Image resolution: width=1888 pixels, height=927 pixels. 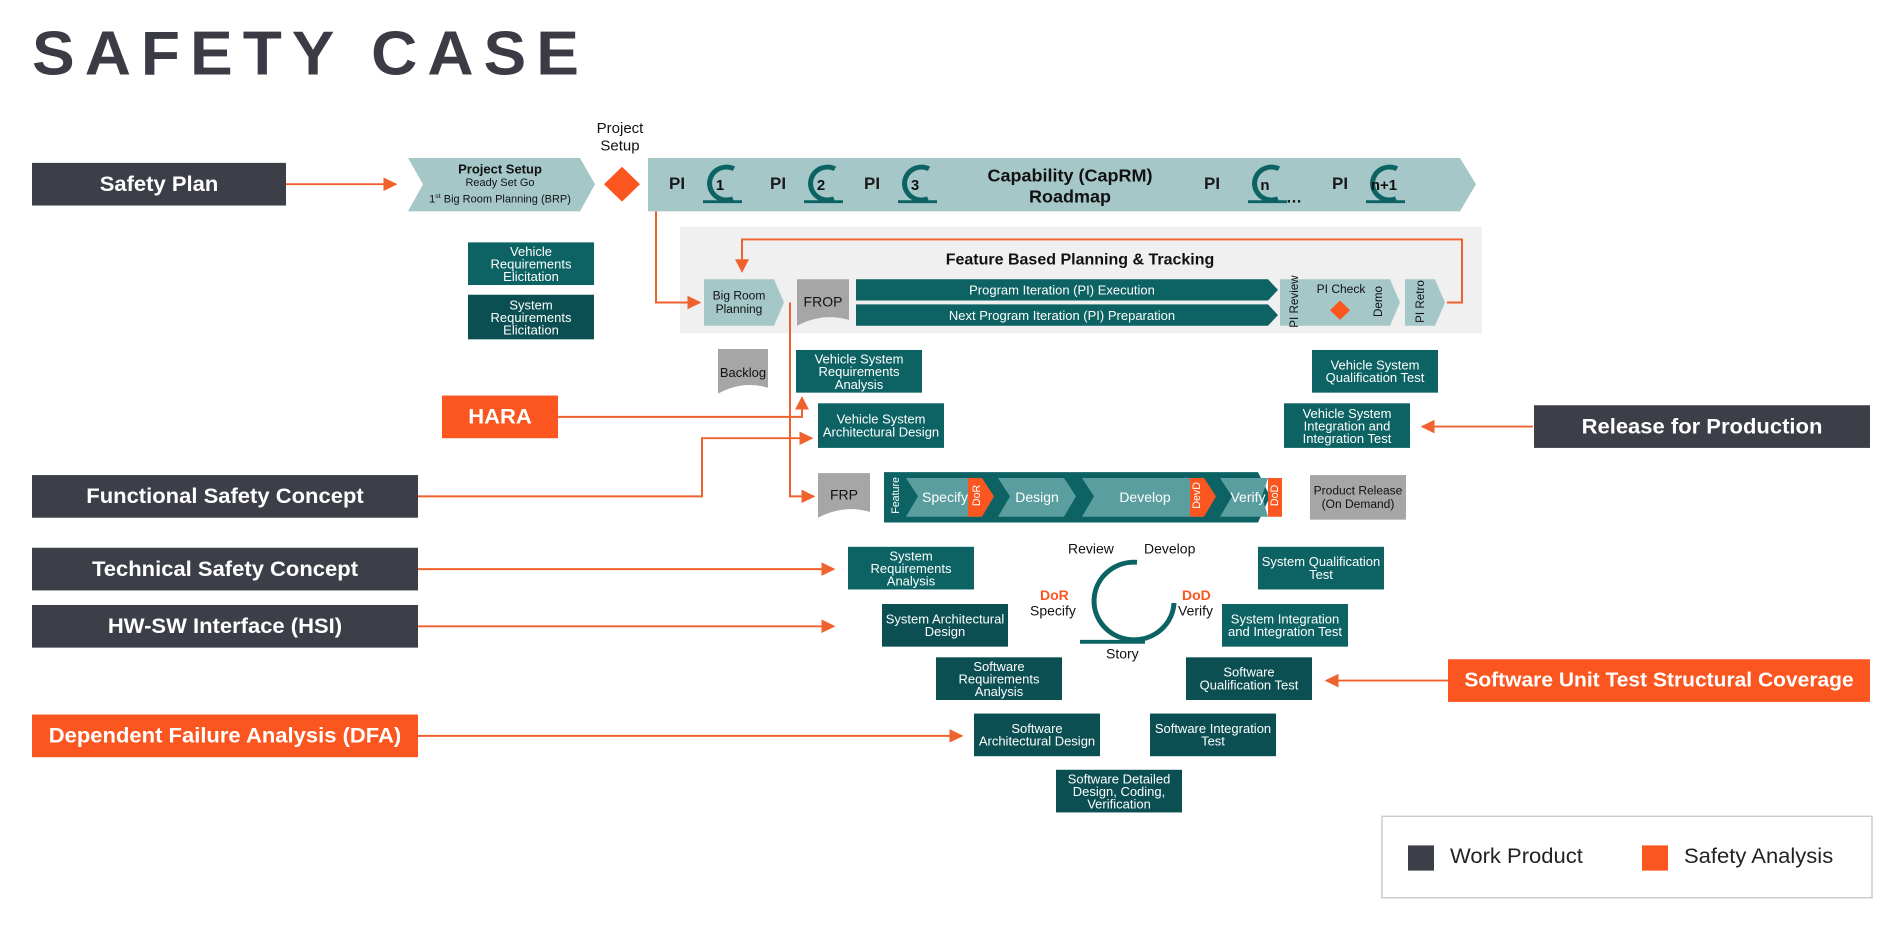 What do you see at coordinates (945, 625) in the screenshot?
I see `system-architectural-design: System Architectural Design` at bounding box center [945, 625].